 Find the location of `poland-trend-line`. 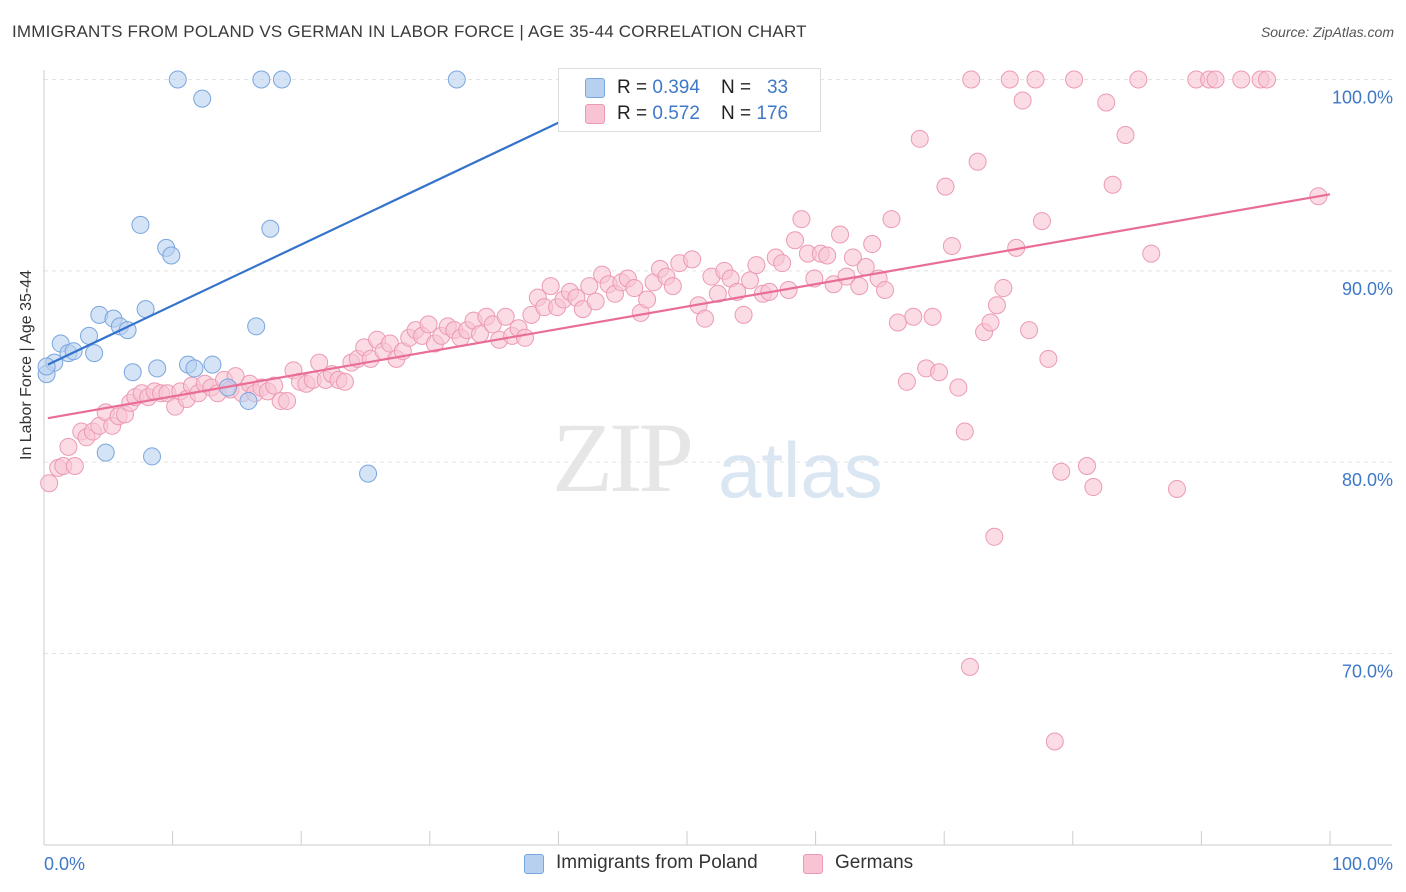

poland-trend-line is located at coordinates (306, 242).